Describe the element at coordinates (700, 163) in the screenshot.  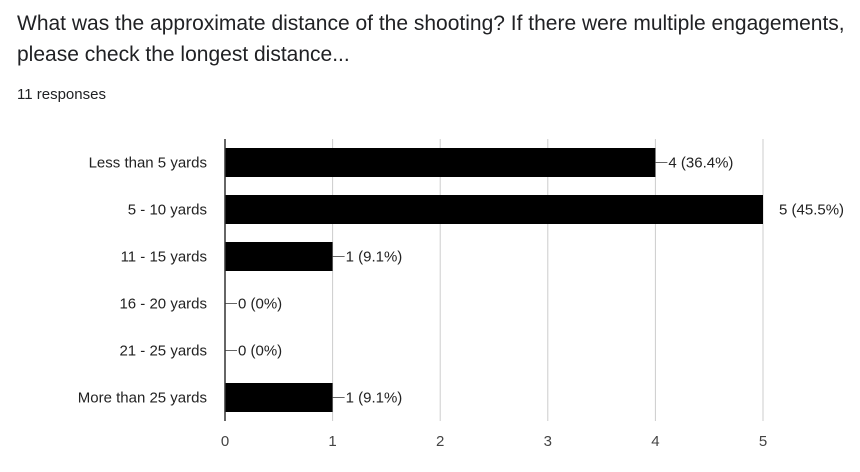
I see `data-label: 4 (36.4%)` at that location.